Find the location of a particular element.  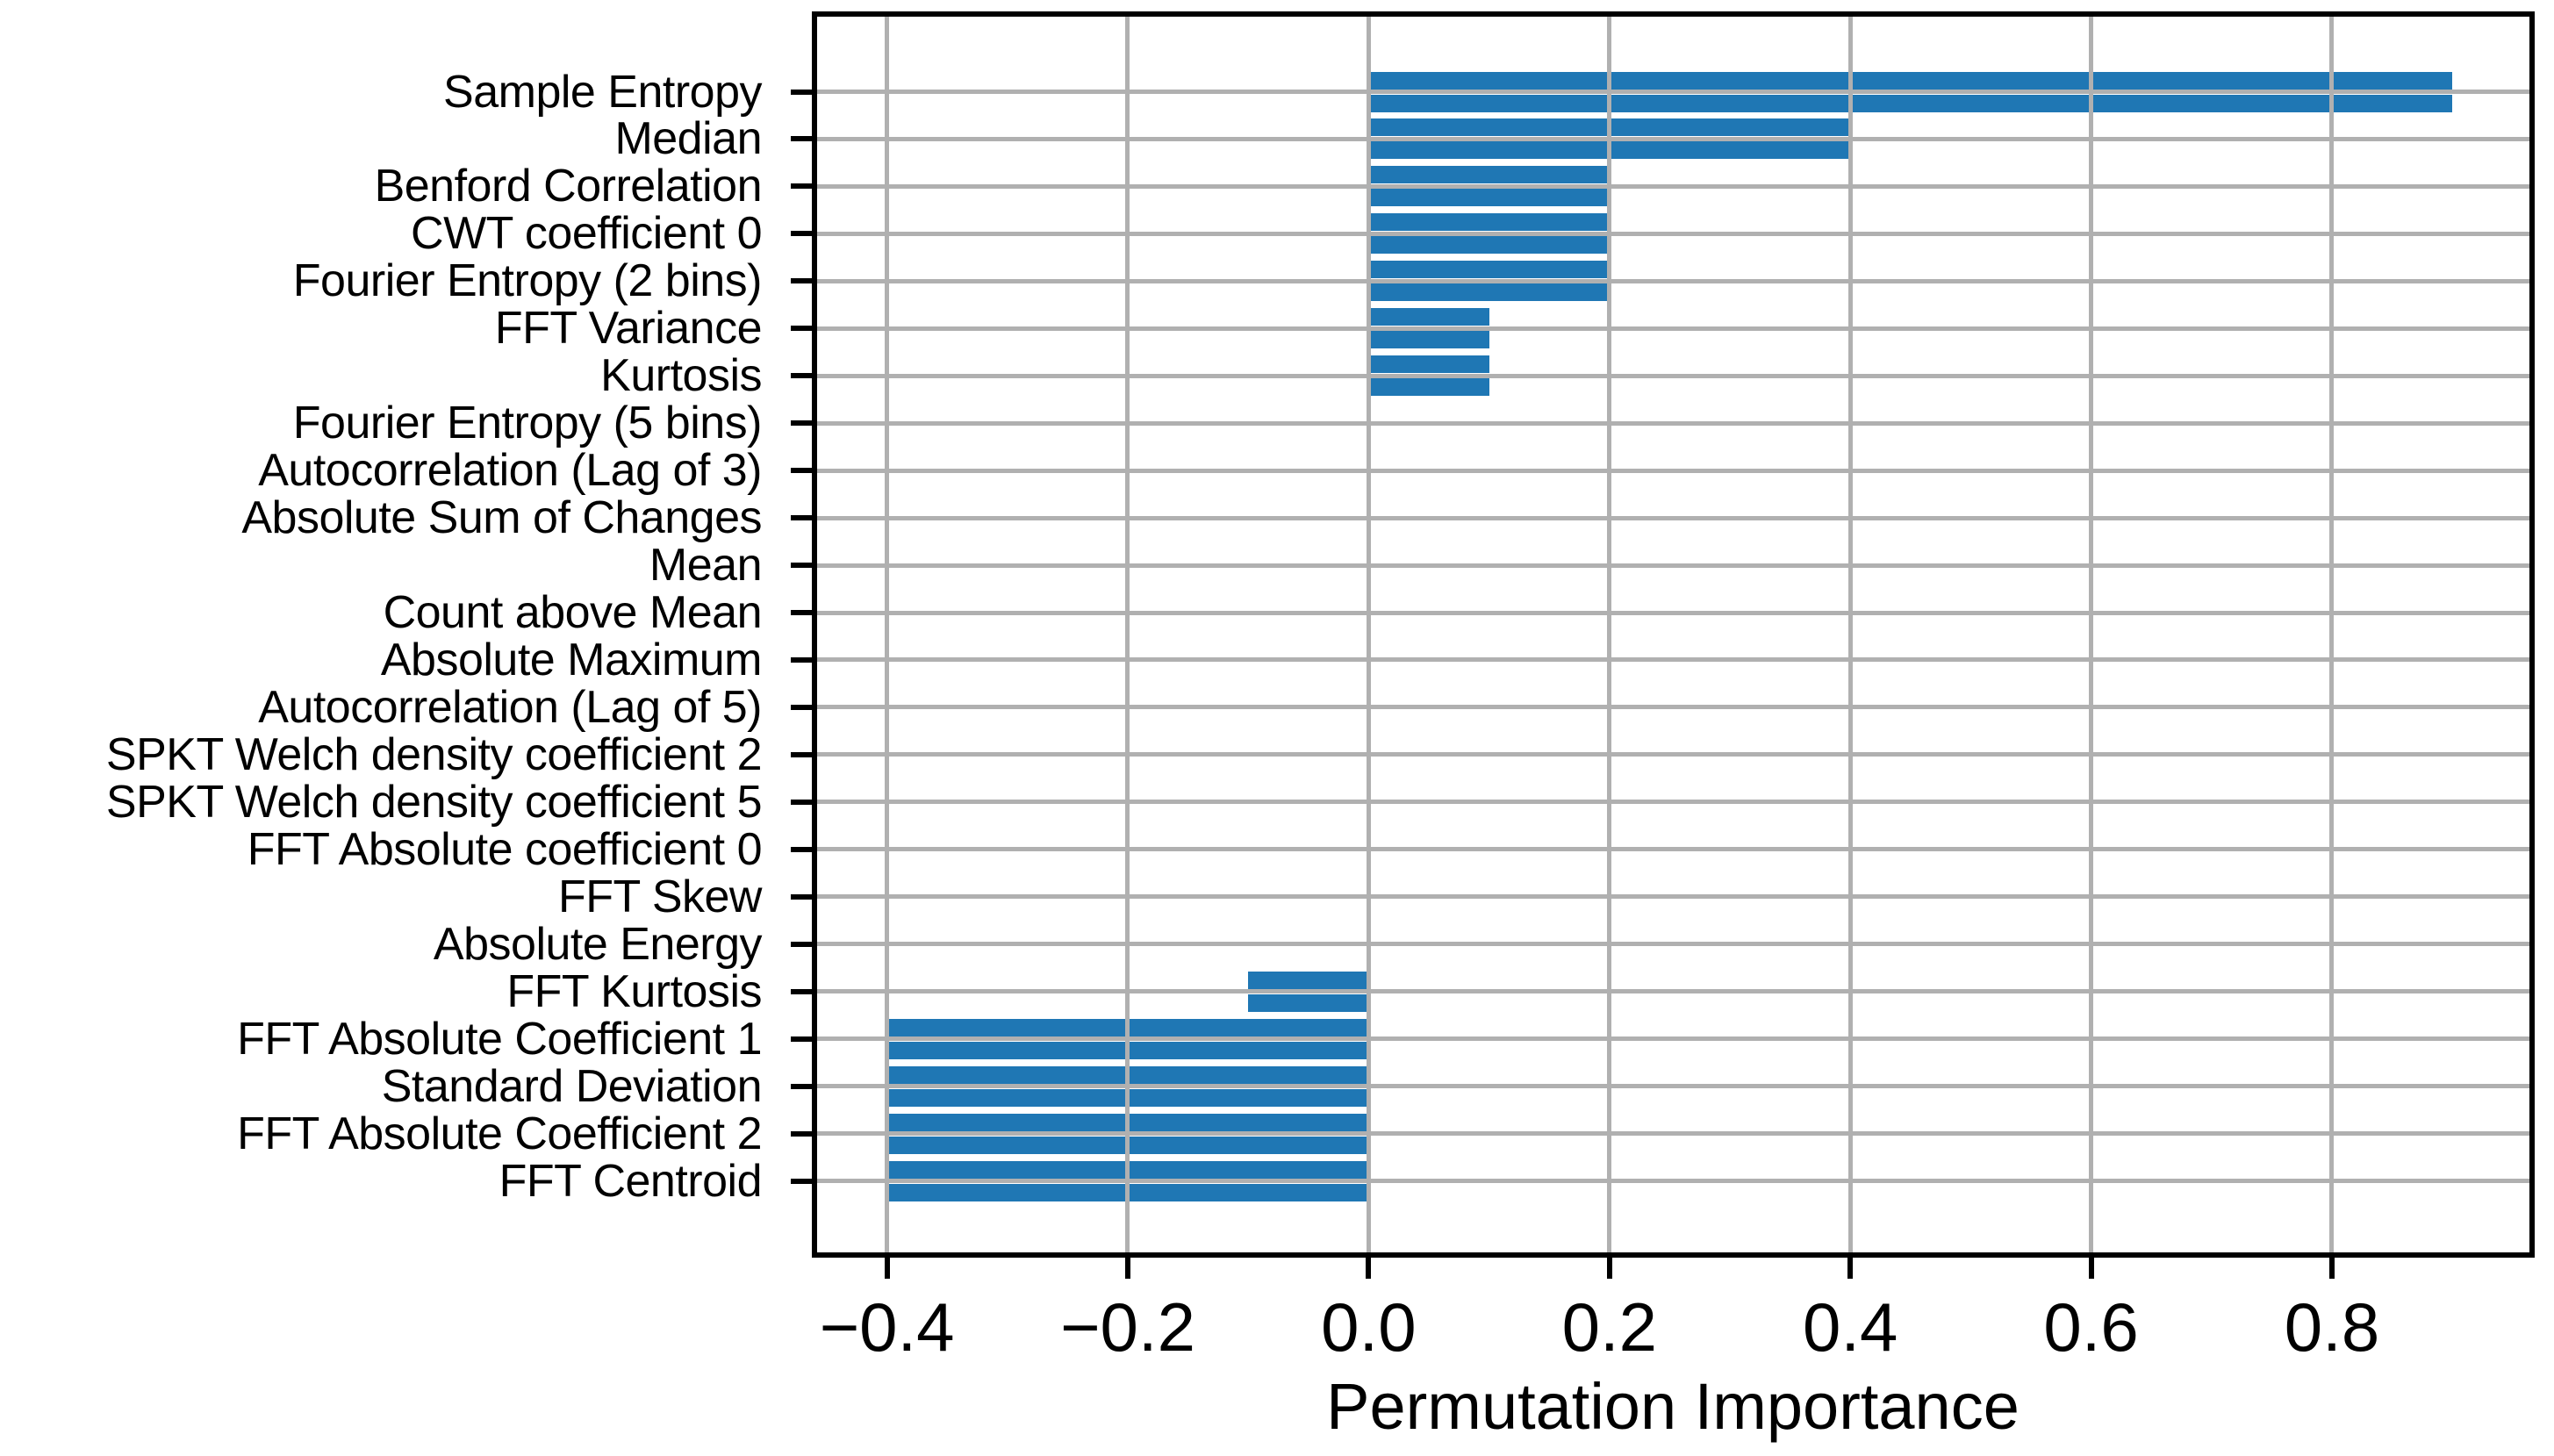

spine-bottom is located at coordinates (1673, 1255).